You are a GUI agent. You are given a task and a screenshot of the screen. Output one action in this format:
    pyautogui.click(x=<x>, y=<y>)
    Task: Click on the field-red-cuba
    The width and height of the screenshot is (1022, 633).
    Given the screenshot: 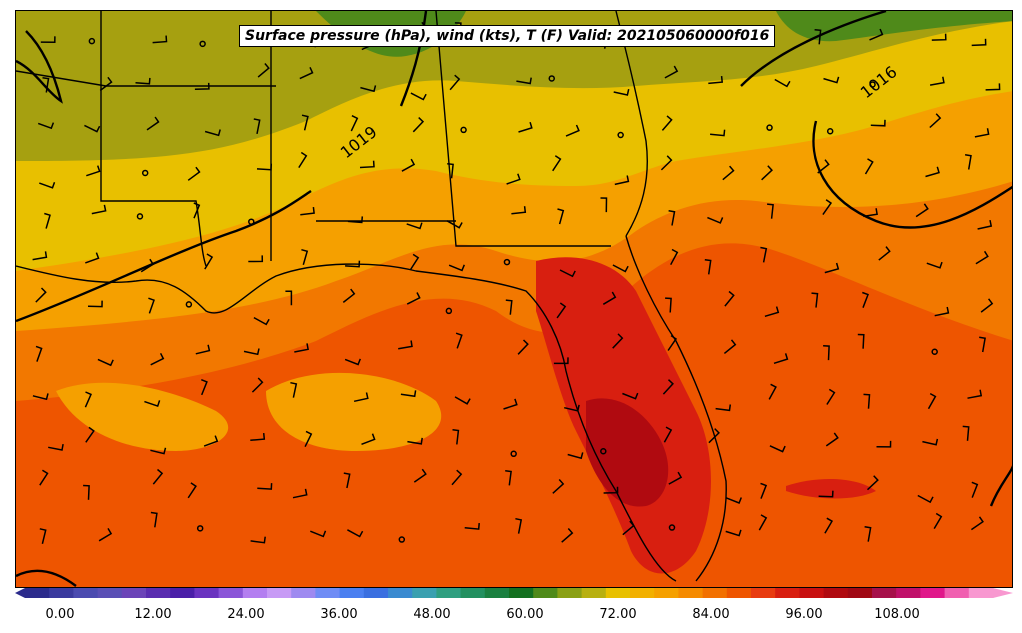 What is the action you would take?
    pyautogui.click(x=831, y=489)
    